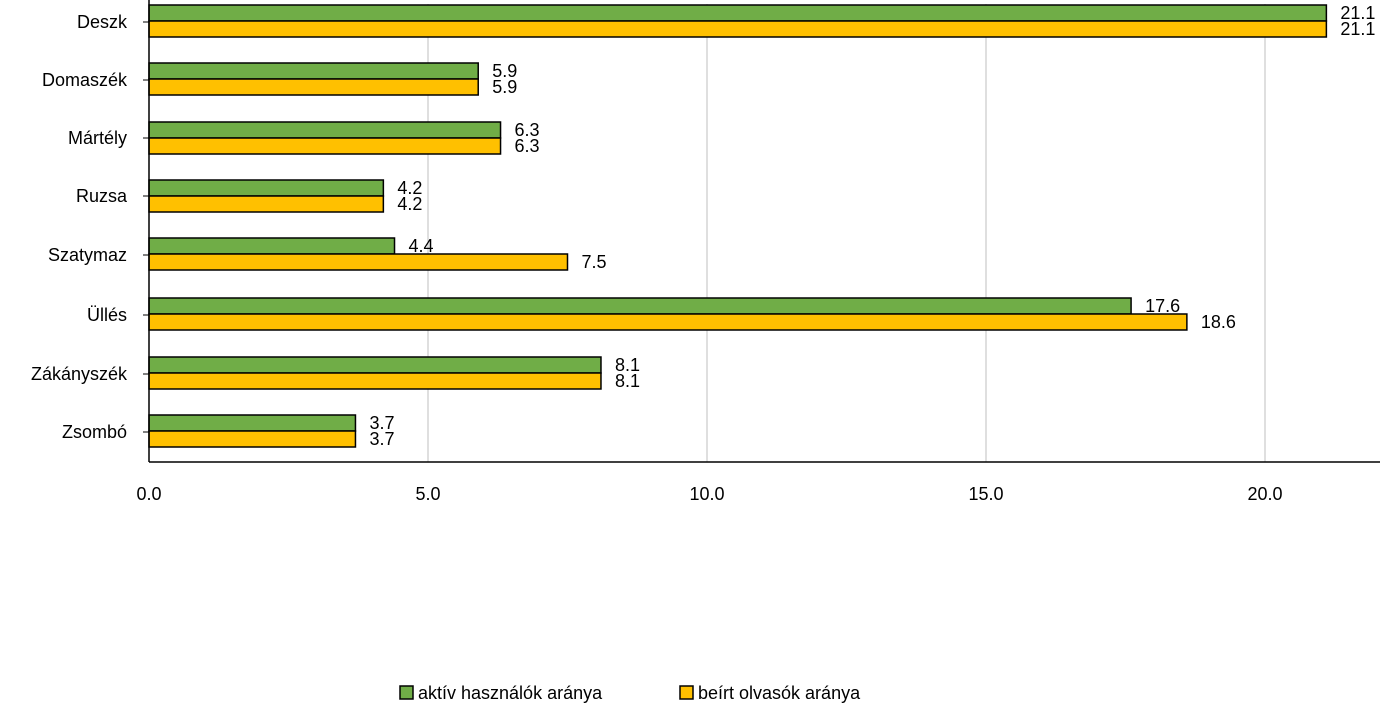 The width and height of the screenshot is (1393, 711). What do you see at coordinates (1357, 13) in the screenshot?
I see `data-label-active-0: 21.1` at bounding box center [1357, 13].